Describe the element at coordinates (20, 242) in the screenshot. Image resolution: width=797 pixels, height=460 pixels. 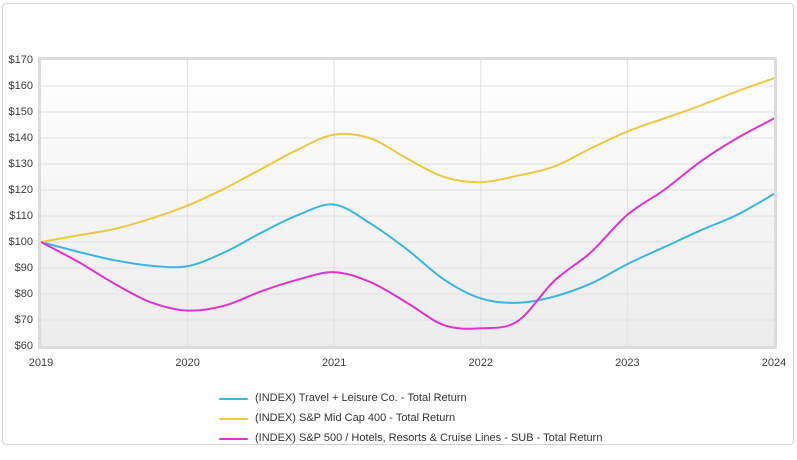
I see `y-tick-label: $100` at that location.